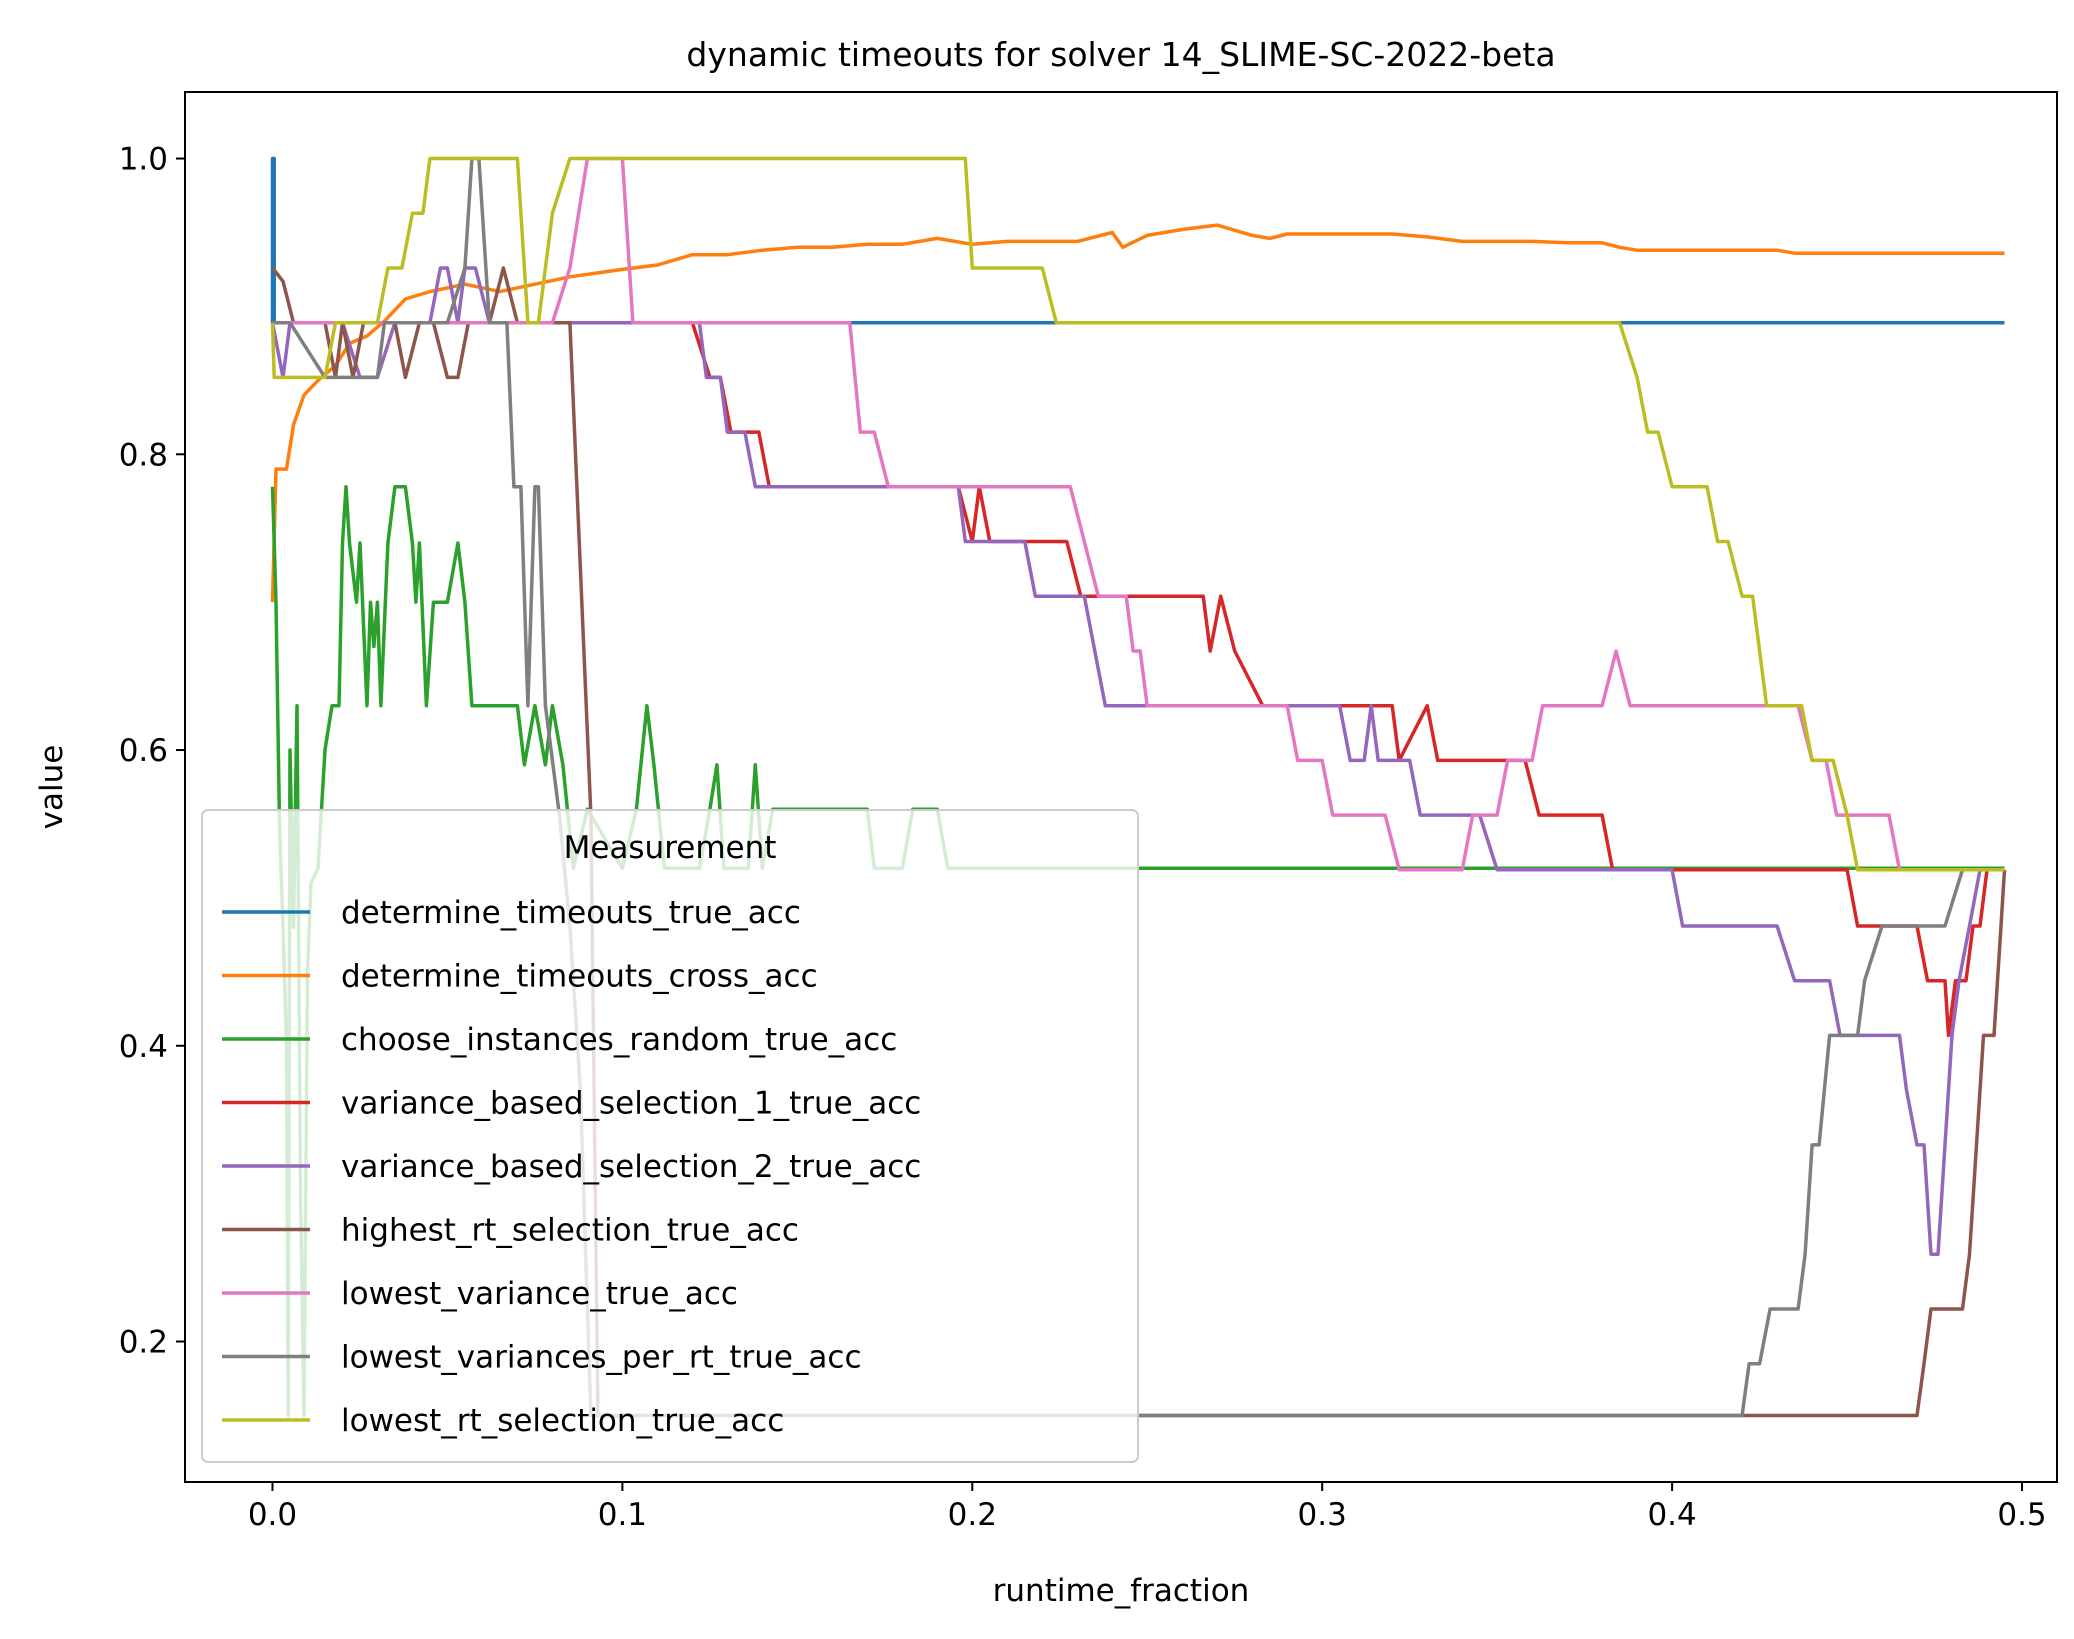 The image size is (2074, 1639). Describe the element at coordinates (670, 848) in the screenshot. I see `legend-title: Measurement` at that location.